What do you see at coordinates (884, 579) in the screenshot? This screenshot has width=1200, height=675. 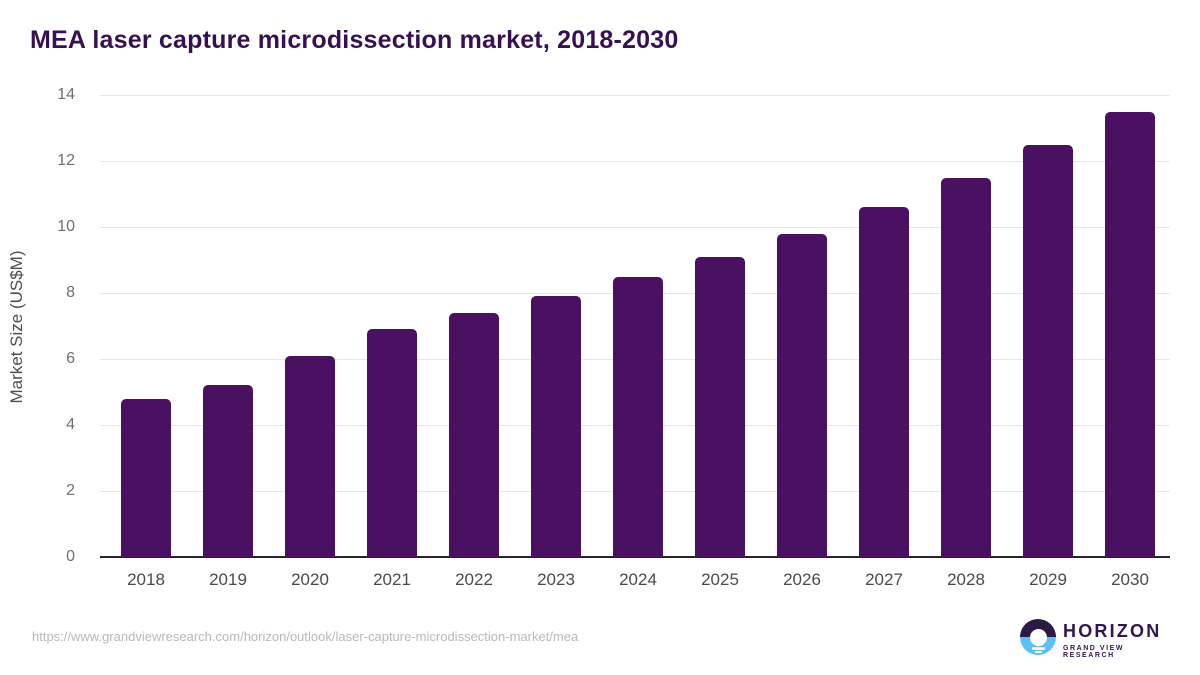 I see `x-tick-label: 2027` at bounding box center [884, 579].